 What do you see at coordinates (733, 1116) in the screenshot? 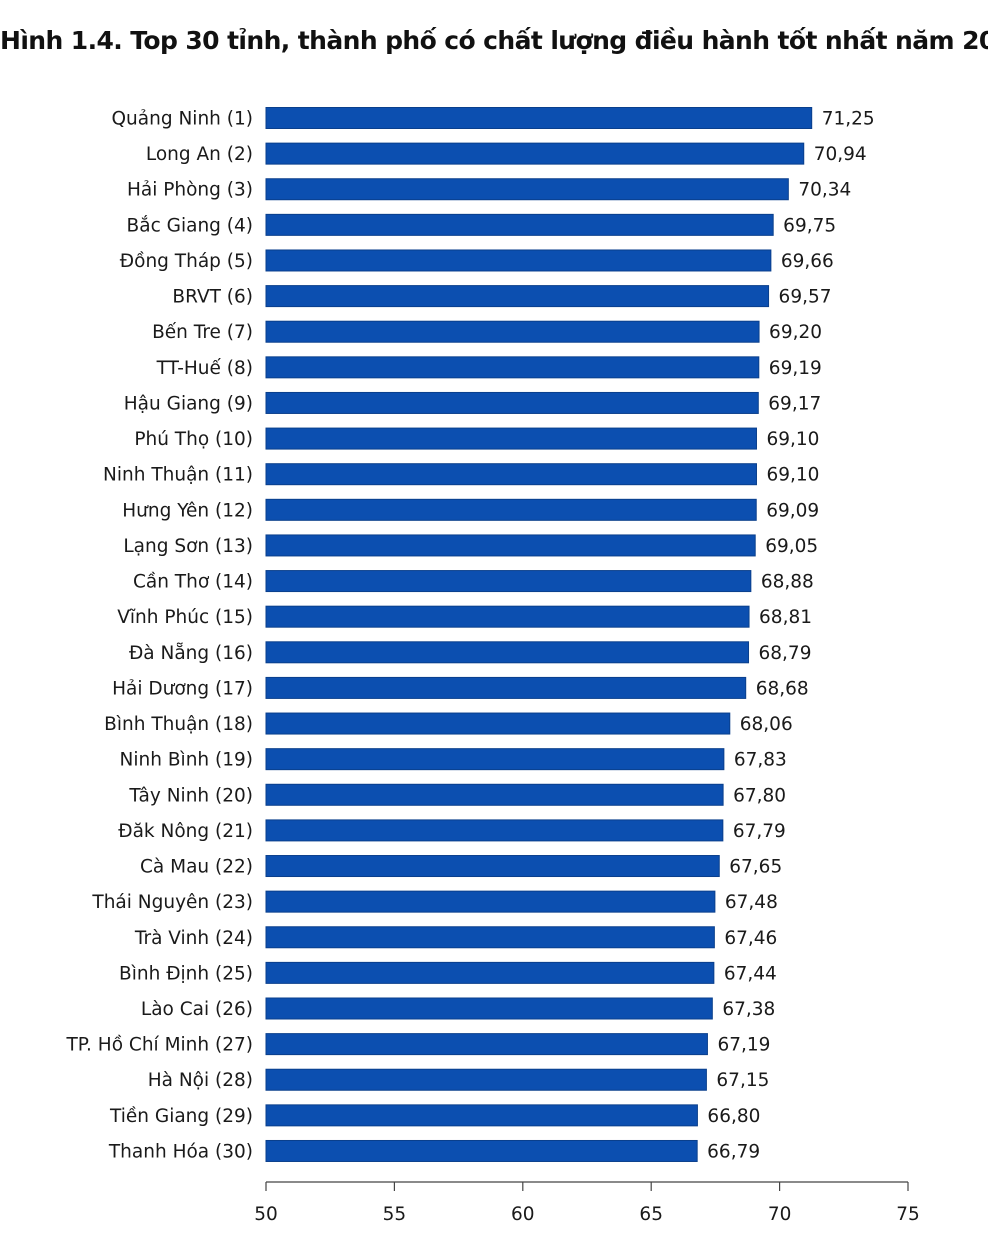
I see `value-label: 66,80` at bounding box center [733, 1116].